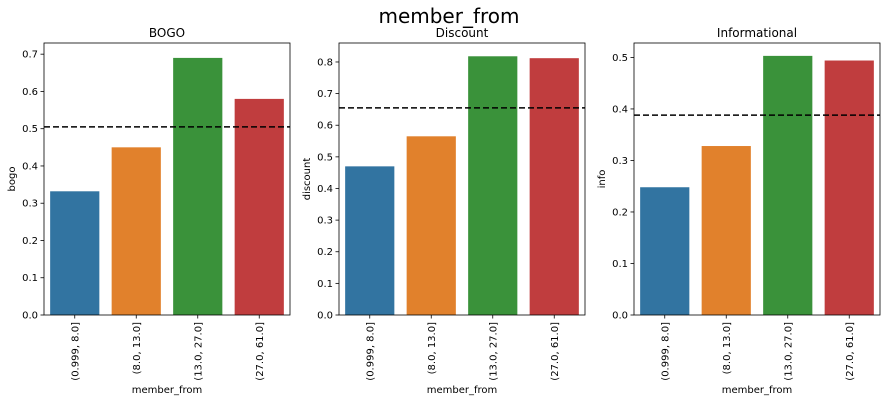  Describe the element at coordinates (462, 33) in the screenshot. I see `chart-title: Discount` at that location.